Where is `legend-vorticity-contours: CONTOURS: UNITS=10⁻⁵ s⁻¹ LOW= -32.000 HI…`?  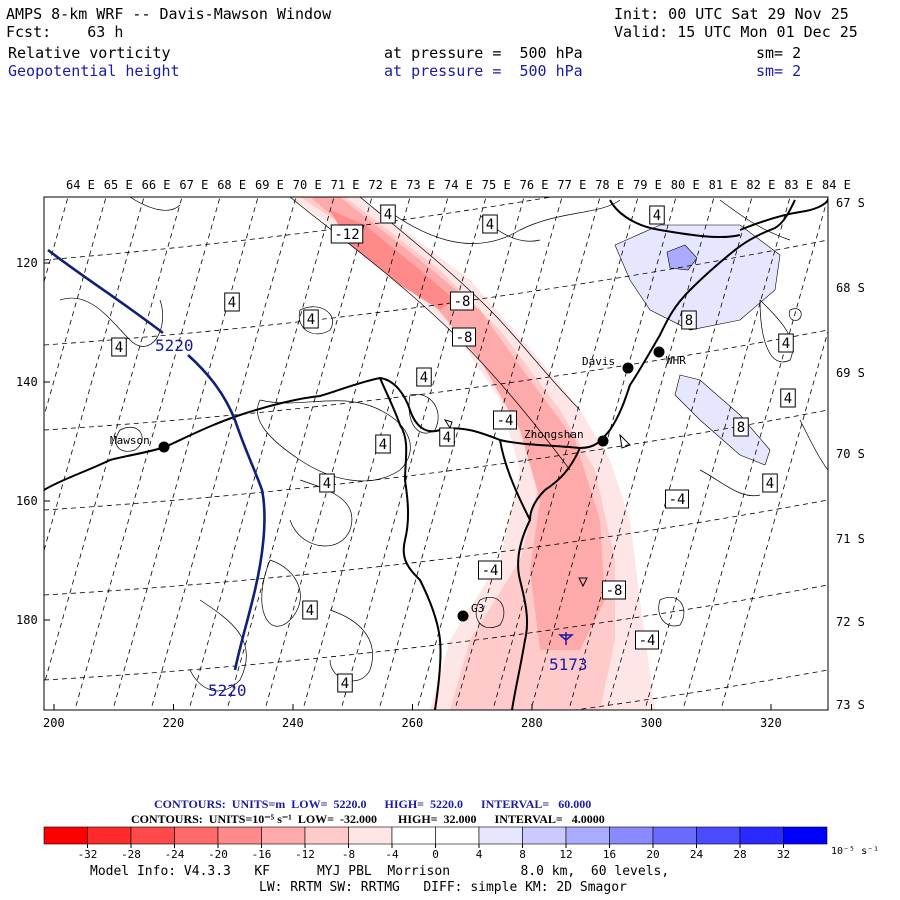 legend-vorticity-contours: CONTOURS: UNITS=10⁻⁵ s⁻¹ LOW= -32.000 HI… is located at coordinates (368, 819).